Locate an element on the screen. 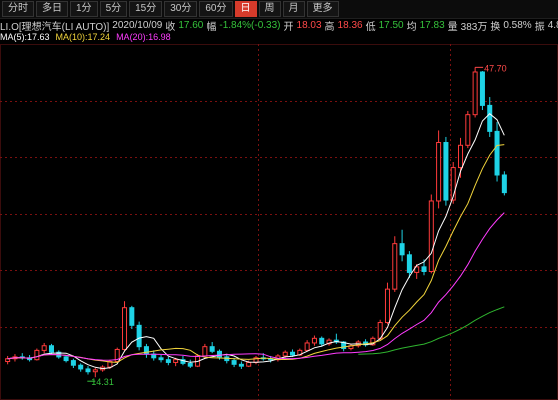 This screenshot has width=558, height=400. tab-7: 日 is located at coordinates (245, 9).